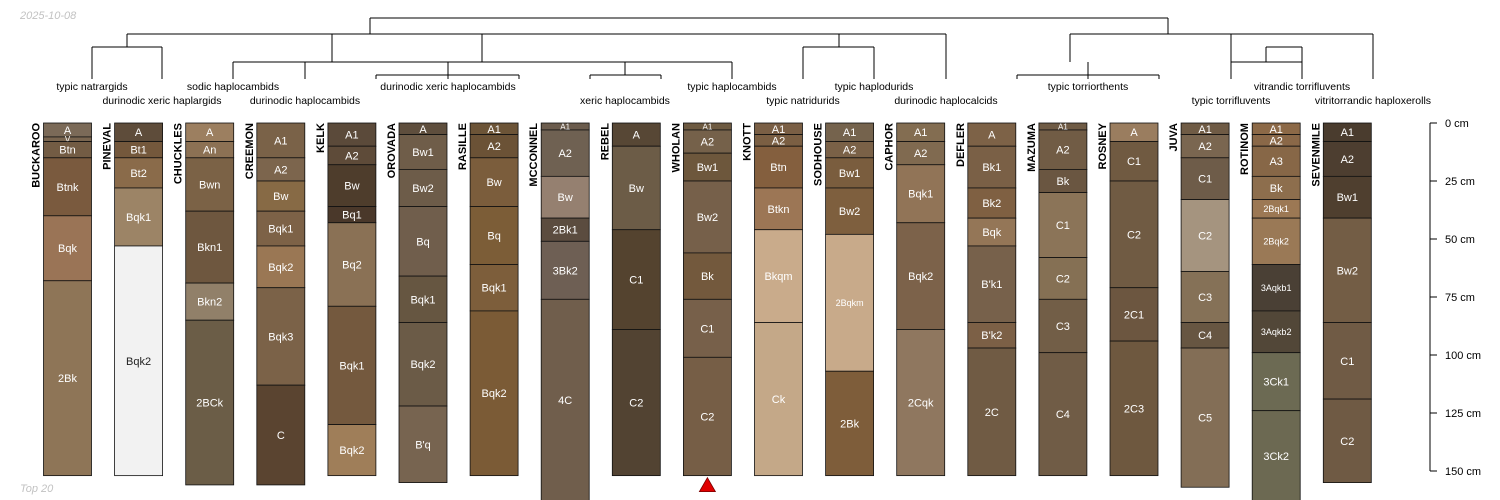 Image resolution: width=1500 pixels, height=500 pixels. What do you see at coordinates (748, 142) in the screenshot?
I see `profile-name: KNOTT` at bounding box center [748, 142].